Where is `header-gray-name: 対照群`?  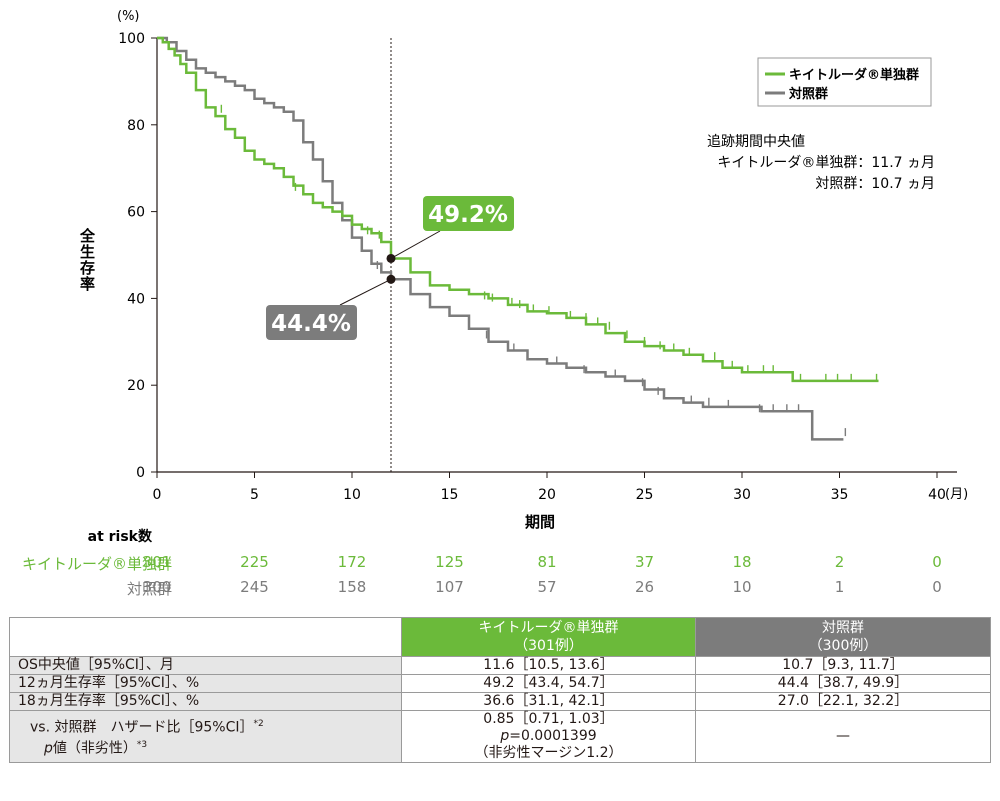 header-gray-name: 対照群 is located at coordinates (843, 628).